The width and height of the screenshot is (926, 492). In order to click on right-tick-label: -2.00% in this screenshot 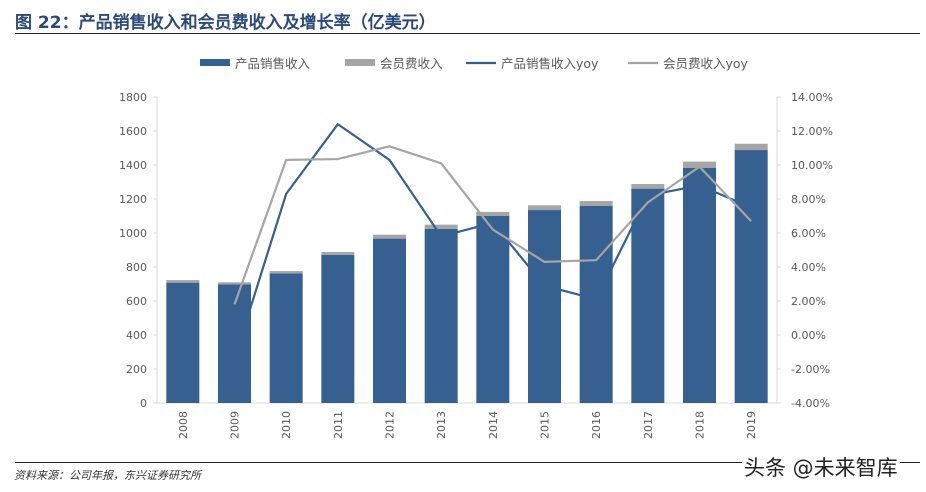, I will do `click(810, 369)`.